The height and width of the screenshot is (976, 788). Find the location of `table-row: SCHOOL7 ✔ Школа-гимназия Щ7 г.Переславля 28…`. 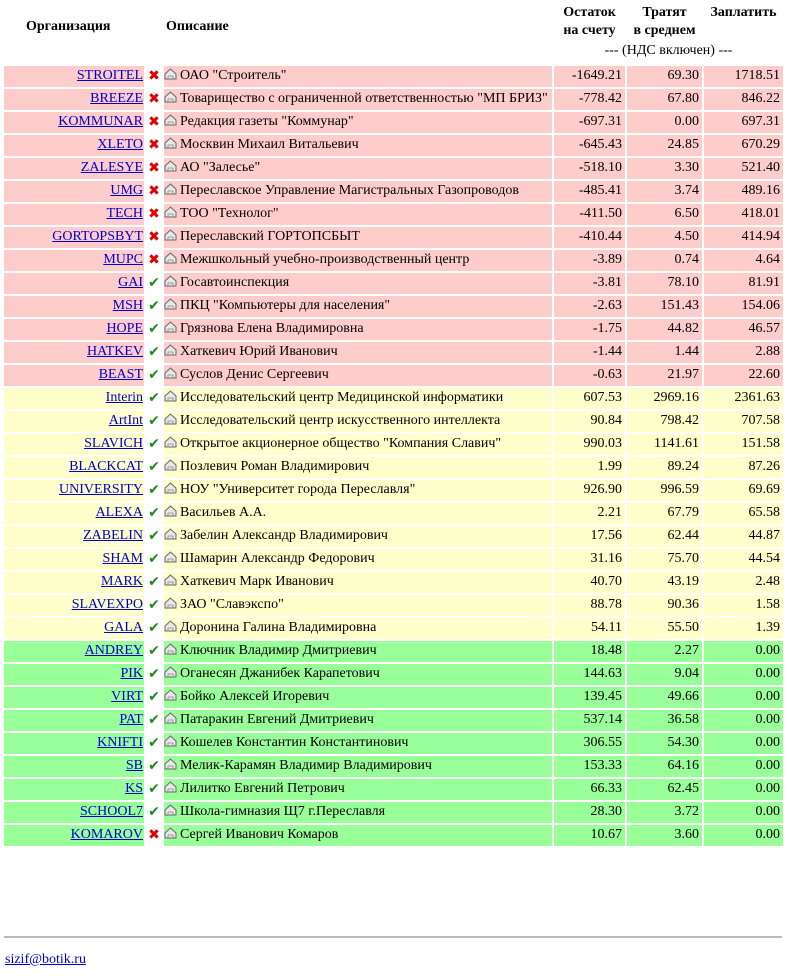

table-row: SCHOOL7 ✔ Школа-гимназия Щ7 г.Переславля 28… is located at coordinates (393, 812).